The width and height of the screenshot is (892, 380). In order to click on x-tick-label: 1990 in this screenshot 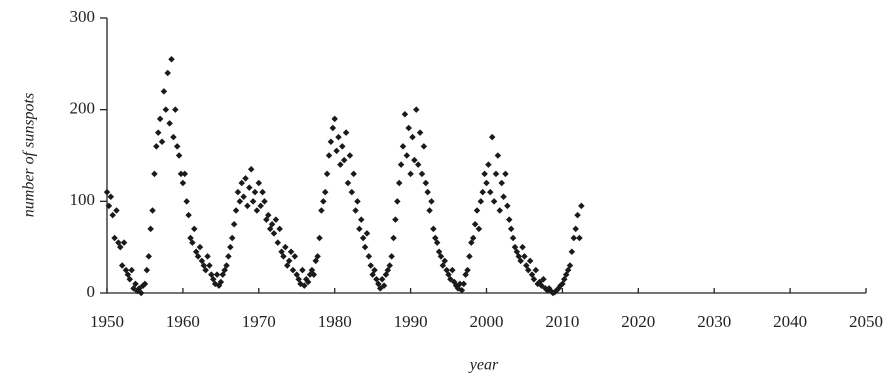, I will do `click(411, 321)`.